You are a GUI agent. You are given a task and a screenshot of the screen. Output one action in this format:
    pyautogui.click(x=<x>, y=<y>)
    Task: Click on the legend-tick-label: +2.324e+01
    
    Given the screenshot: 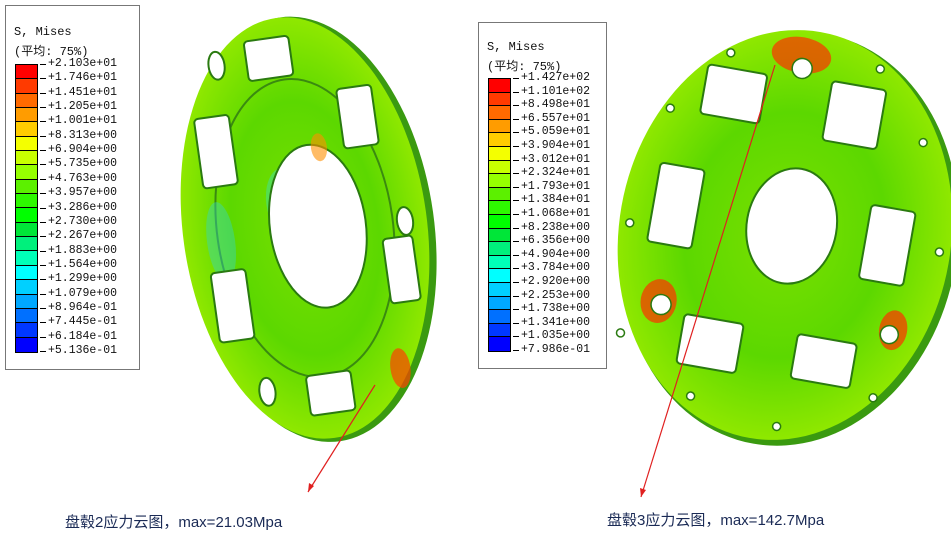 What is the action you would take?
    pyautogui.click(x=551, y=173)
    